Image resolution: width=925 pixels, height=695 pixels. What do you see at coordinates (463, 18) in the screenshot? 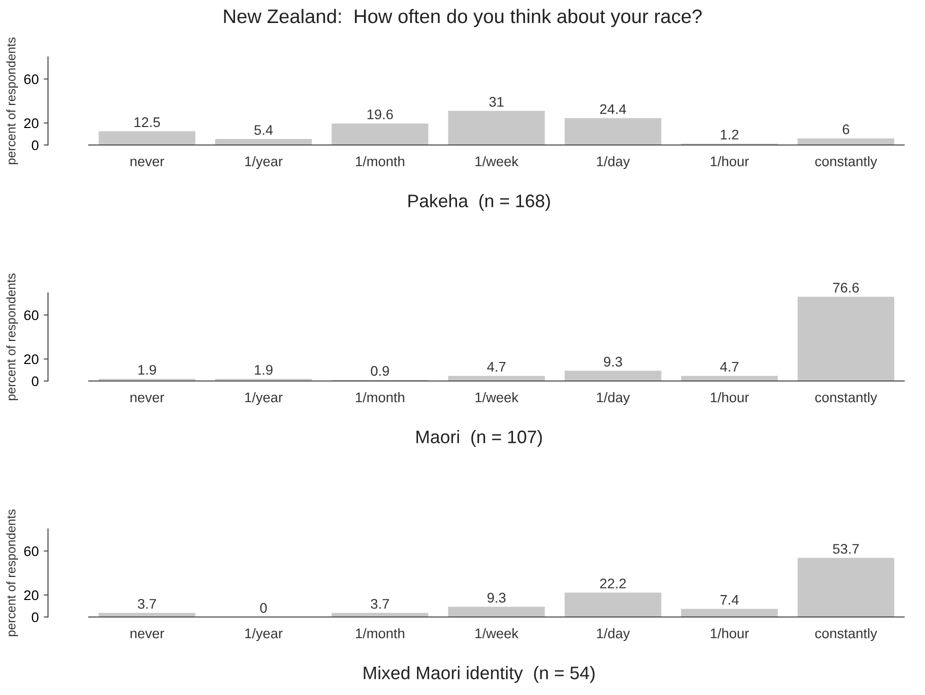
I see `chart-title: New Zealand: How often do you think about your race?` at bounding box center [463, 18].